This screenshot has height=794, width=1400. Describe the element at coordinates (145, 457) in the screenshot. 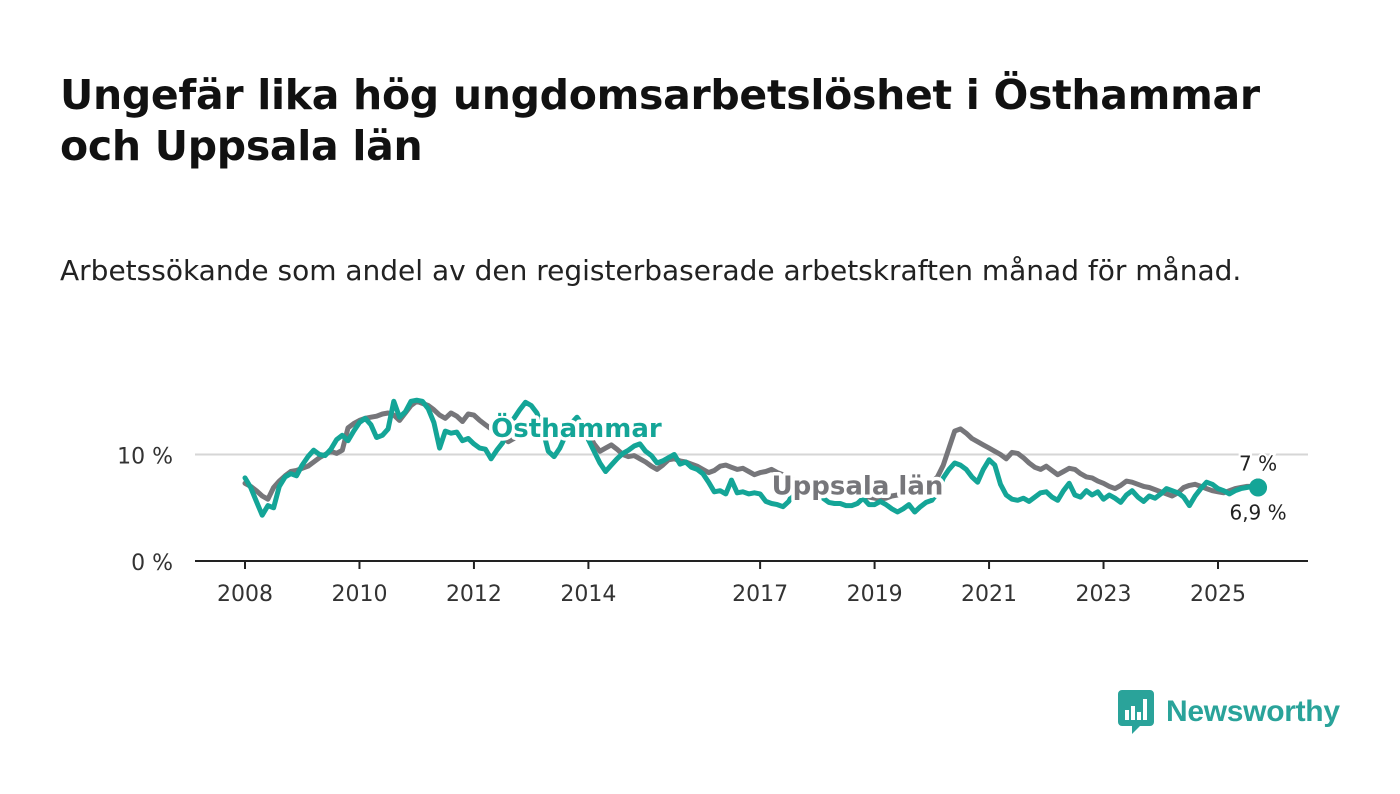

I see `y-tick-label: 10 %` at that location.